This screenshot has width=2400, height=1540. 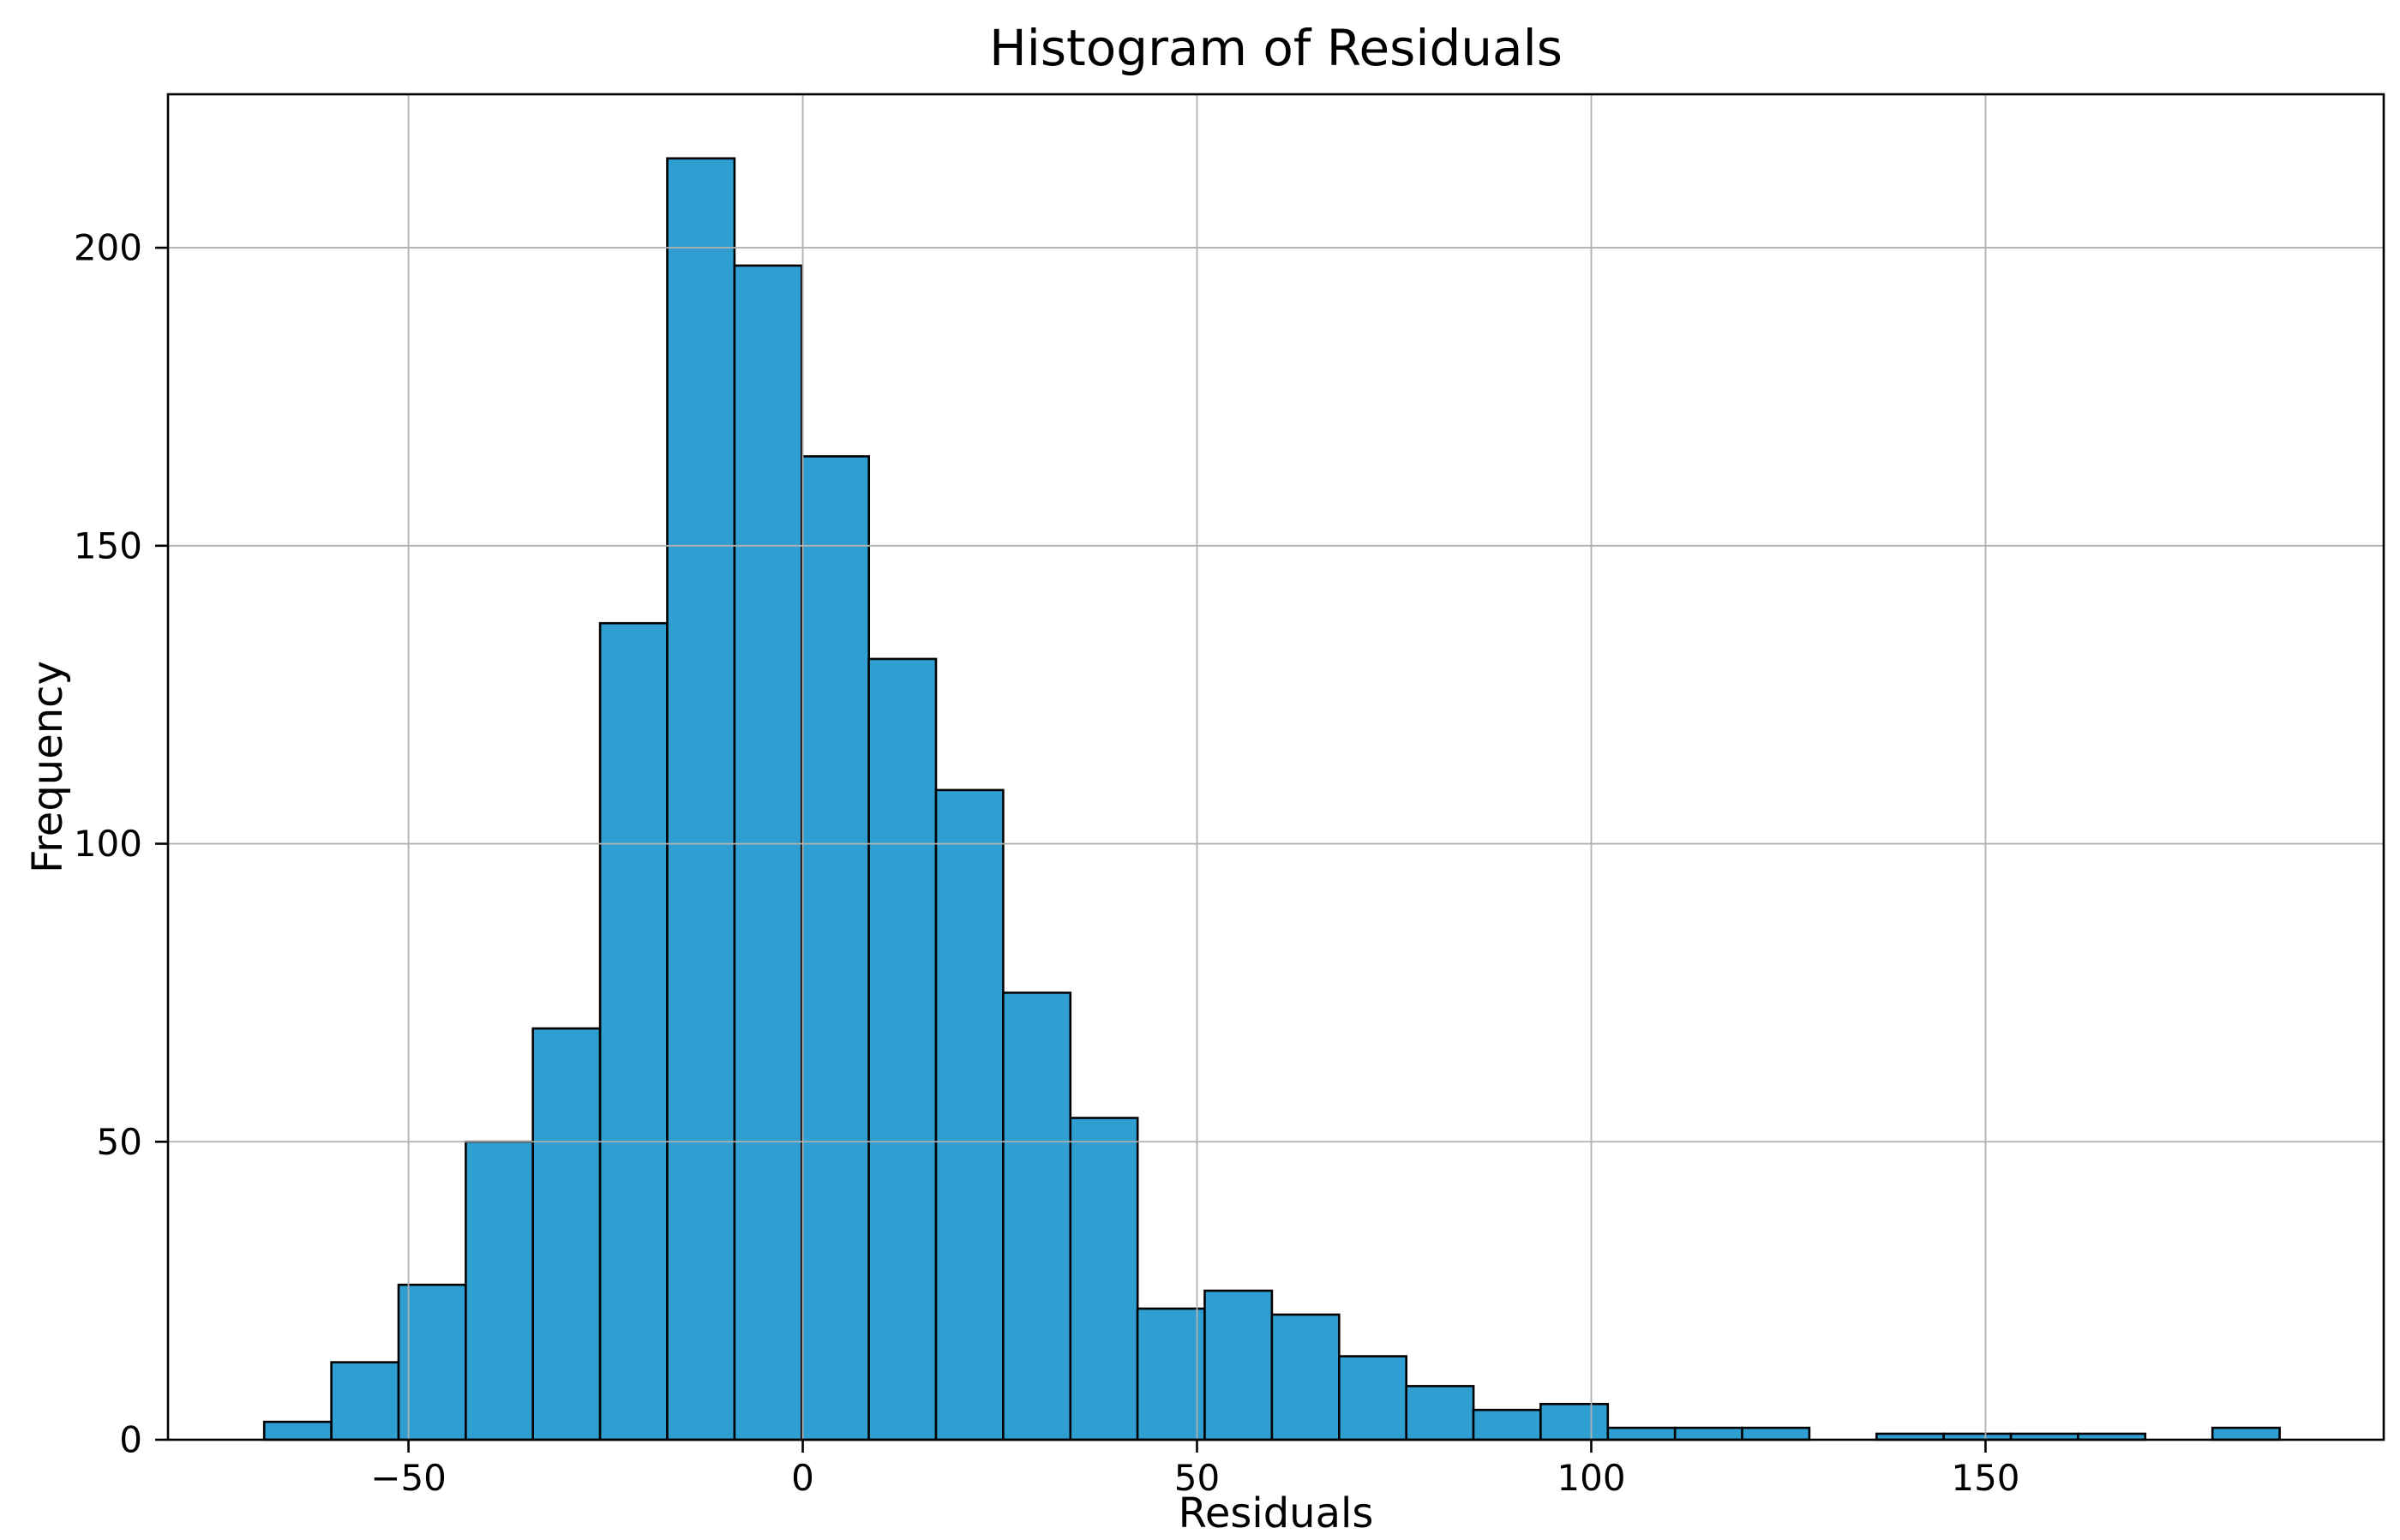 What do you see at coordinates (802, 1478) in the screenshot?
I see `x-tick-label: 0` at bounding box center [802, 1478].